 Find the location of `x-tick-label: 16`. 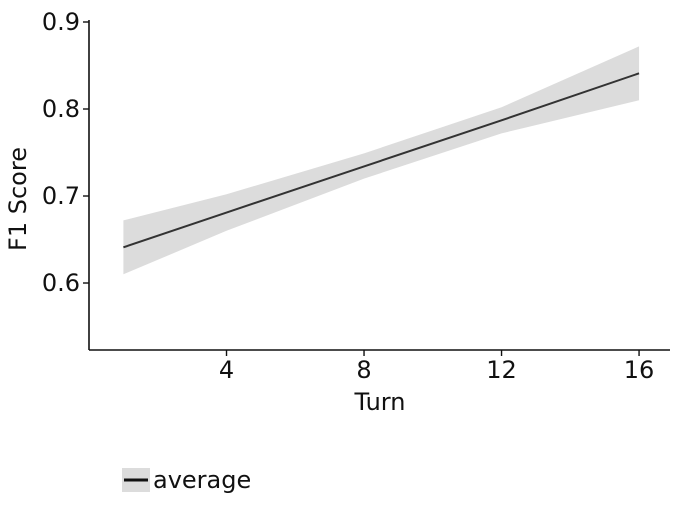

x-tick-label: 16 is located at coordinates (639, 370).